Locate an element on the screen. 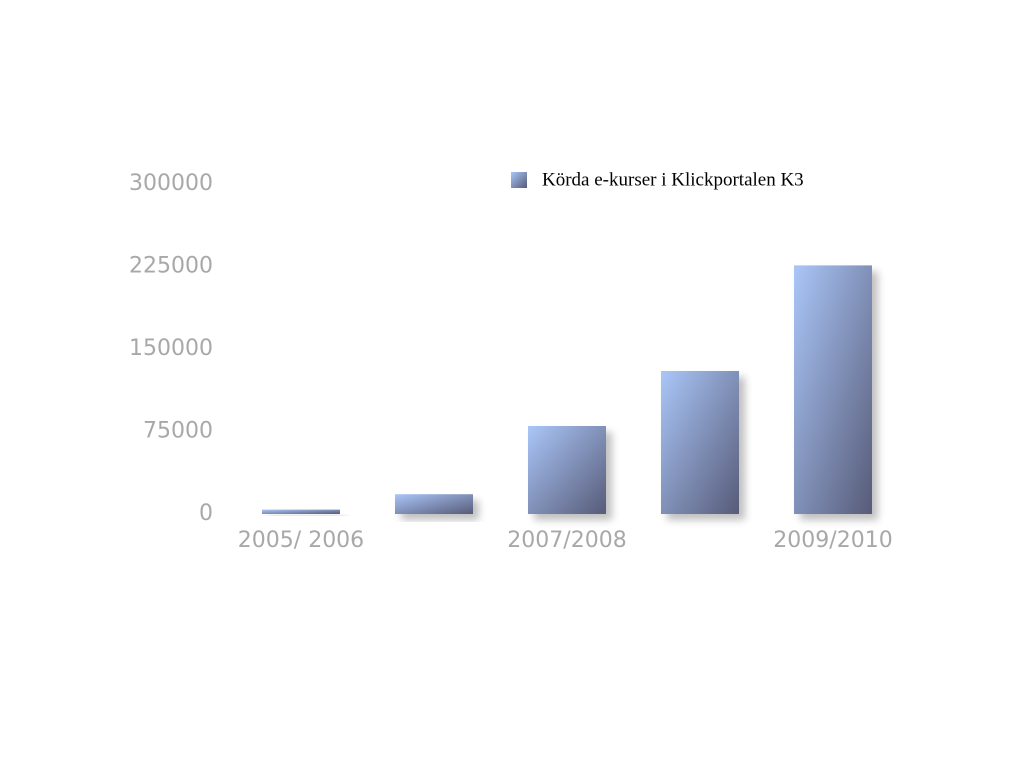 The width and height of the screenshot is (1024, 772). y-tick-label: 300000 is located at coordinates (171, 183).